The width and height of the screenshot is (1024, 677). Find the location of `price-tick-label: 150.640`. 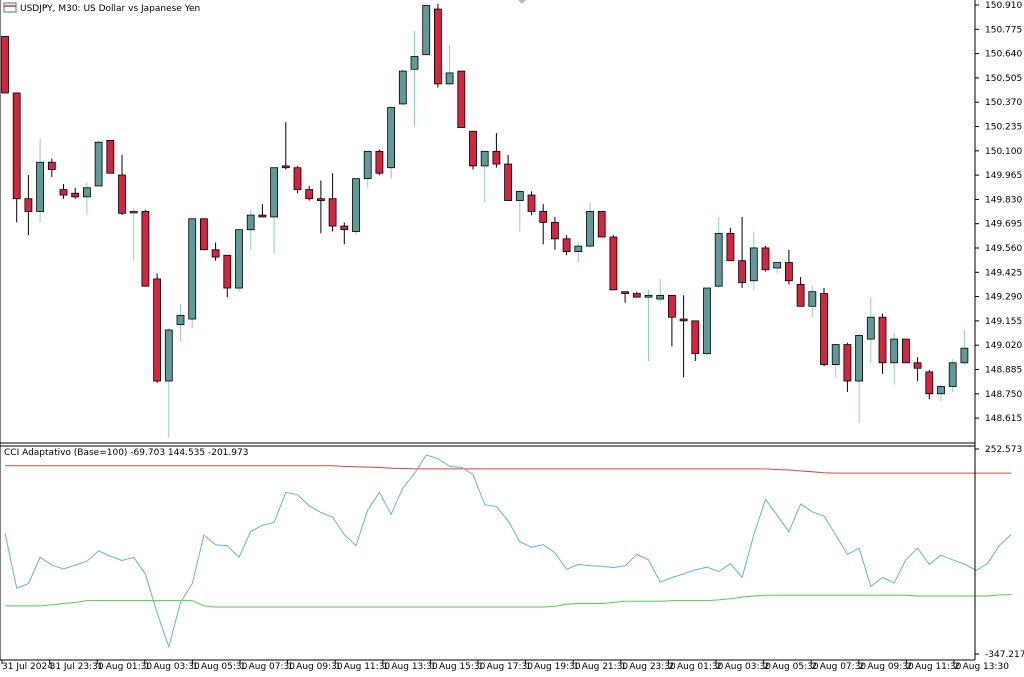

price-tick-label: 150.640 is located at coordinates (1003, 55).